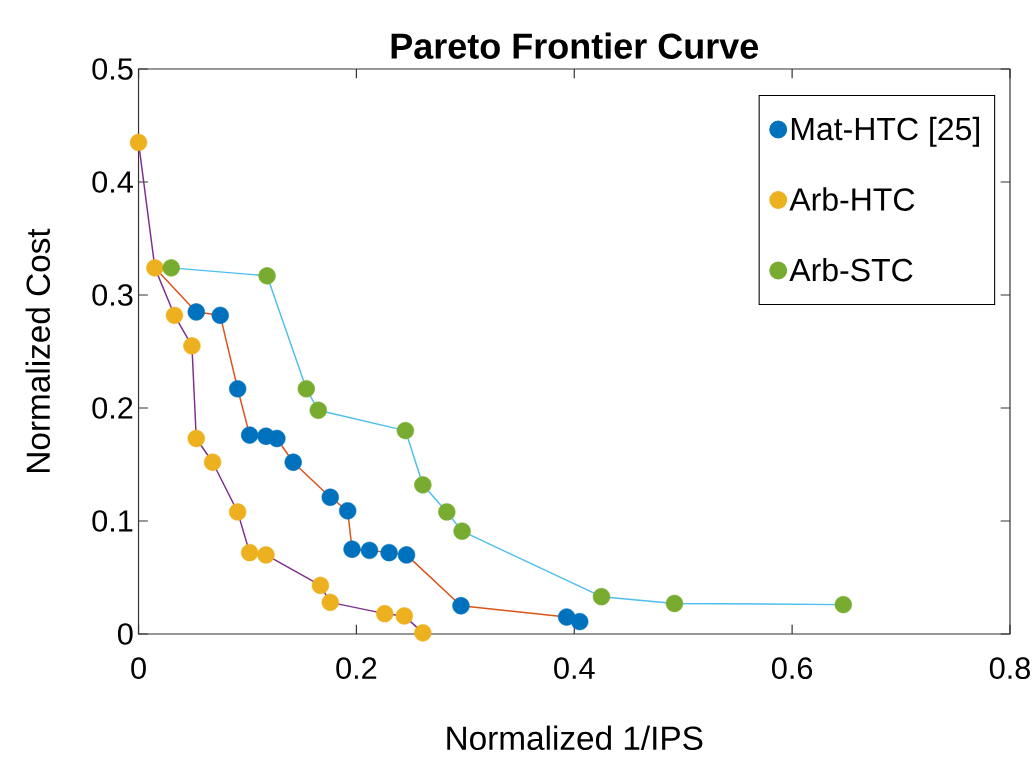  I want to click on y-tick-label: 0.2, so click(112, 408).